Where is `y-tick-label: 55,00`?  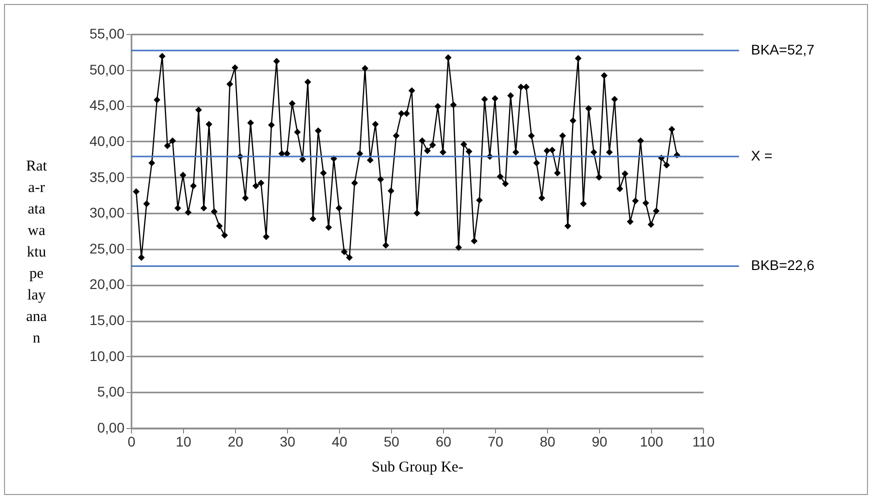
y-tick-label: 55,00 is located at coordinates (107, 34).